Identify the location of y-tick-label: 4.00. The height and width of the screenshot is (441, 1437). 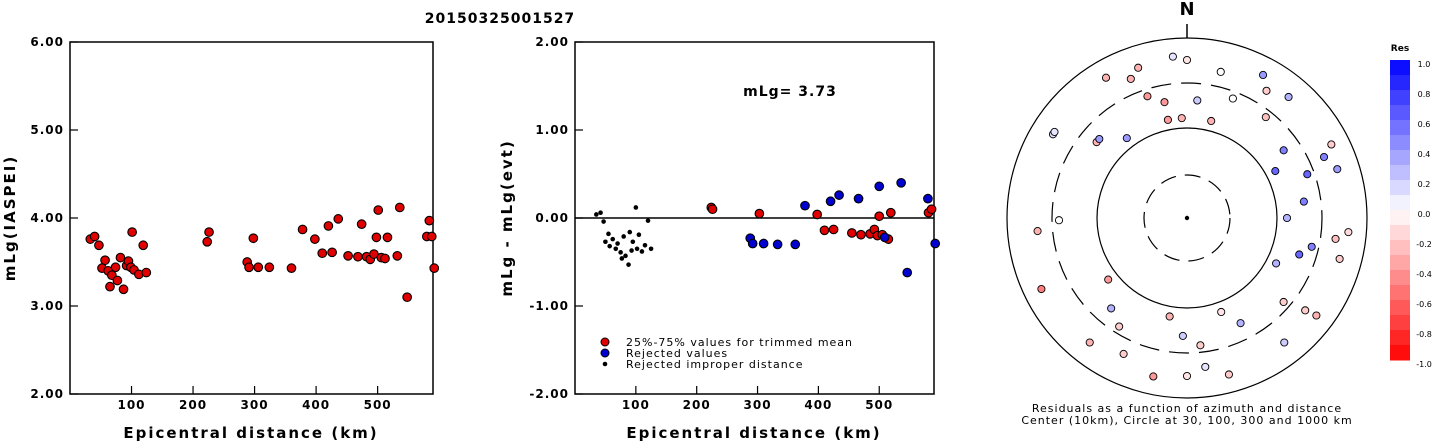
(47, 218).